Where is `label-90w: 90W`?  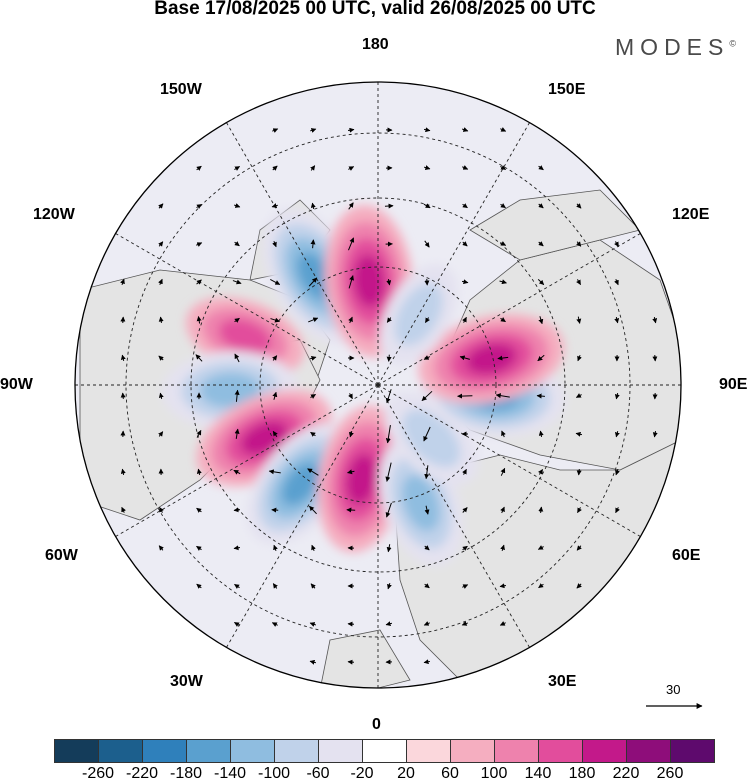
label-90w: 90W is located at coordinates (16, 384).